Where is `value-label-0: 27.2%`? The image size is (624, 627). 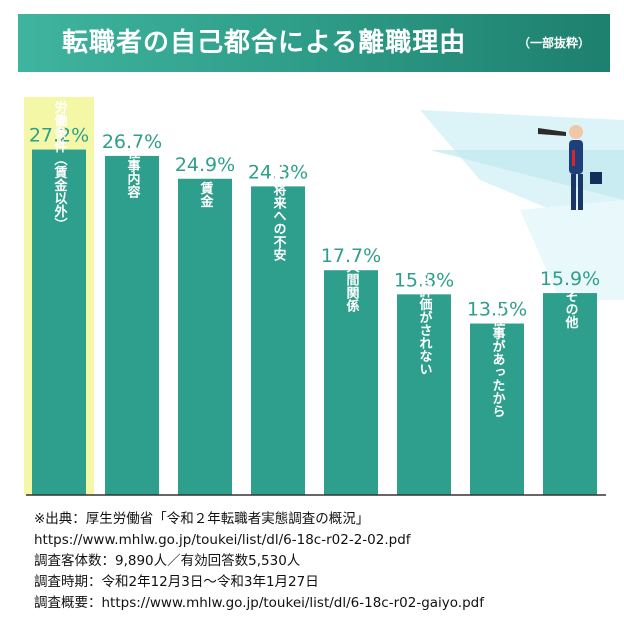 value-label-0: 27.2% is located at coordinates (59, 136).